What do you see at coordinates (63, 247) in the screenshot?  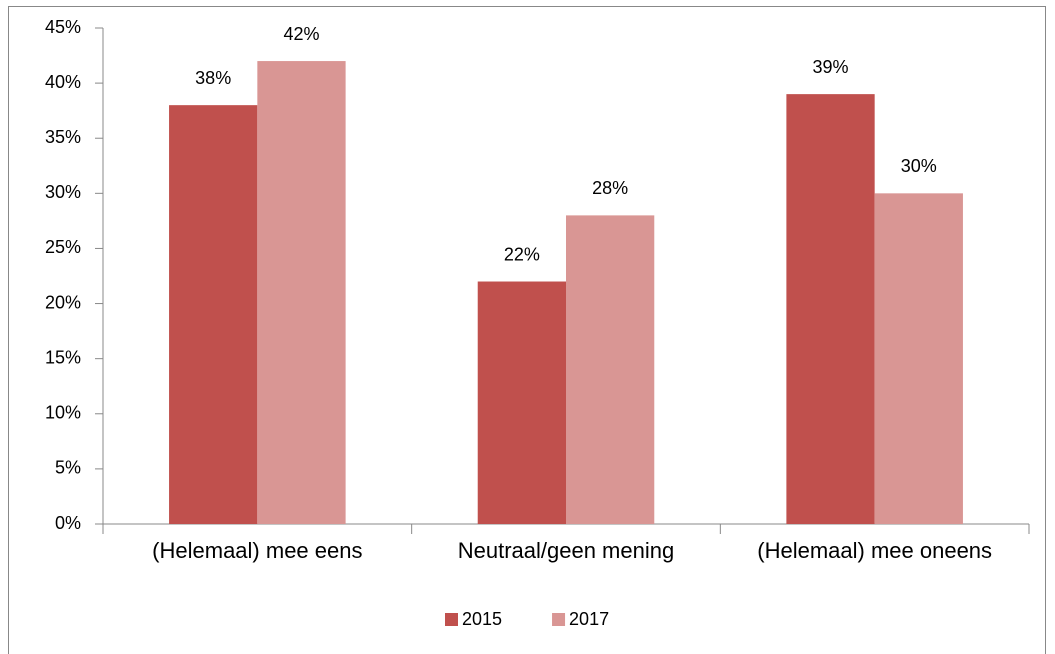 I see `y-tick-label: 25%` at bounding box center [63, 247].